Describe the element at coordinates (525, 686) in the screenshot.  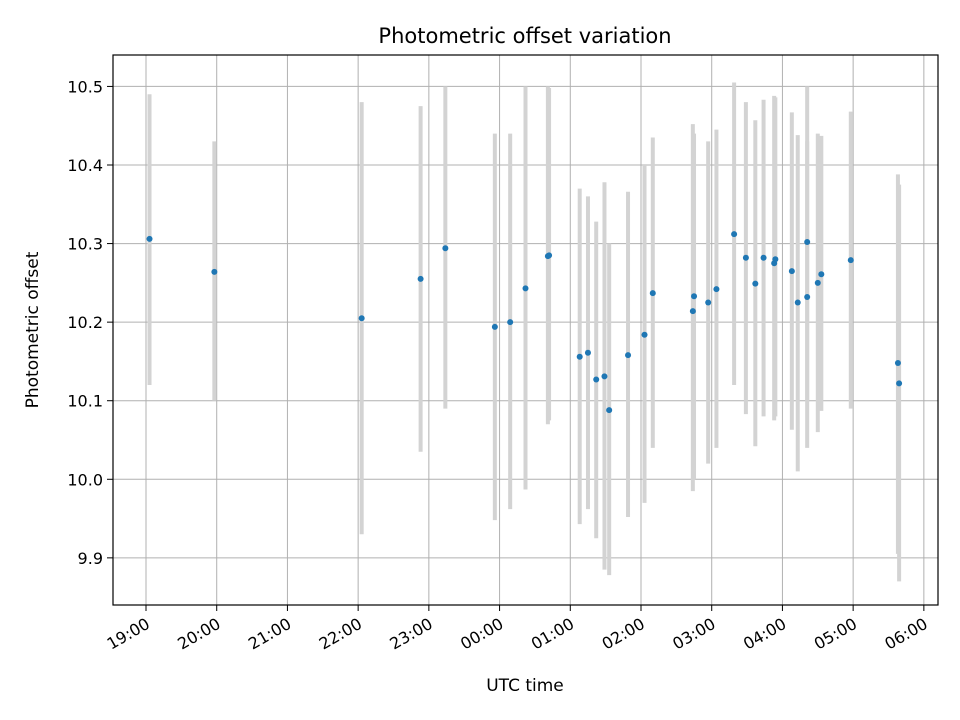
I see `x-axis-label: UTC time` at that location.